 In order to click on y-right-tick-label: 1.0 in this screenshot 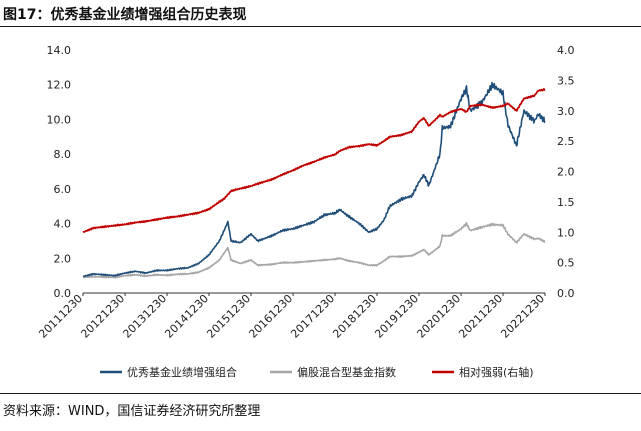, I will do `click(566, 232)`.